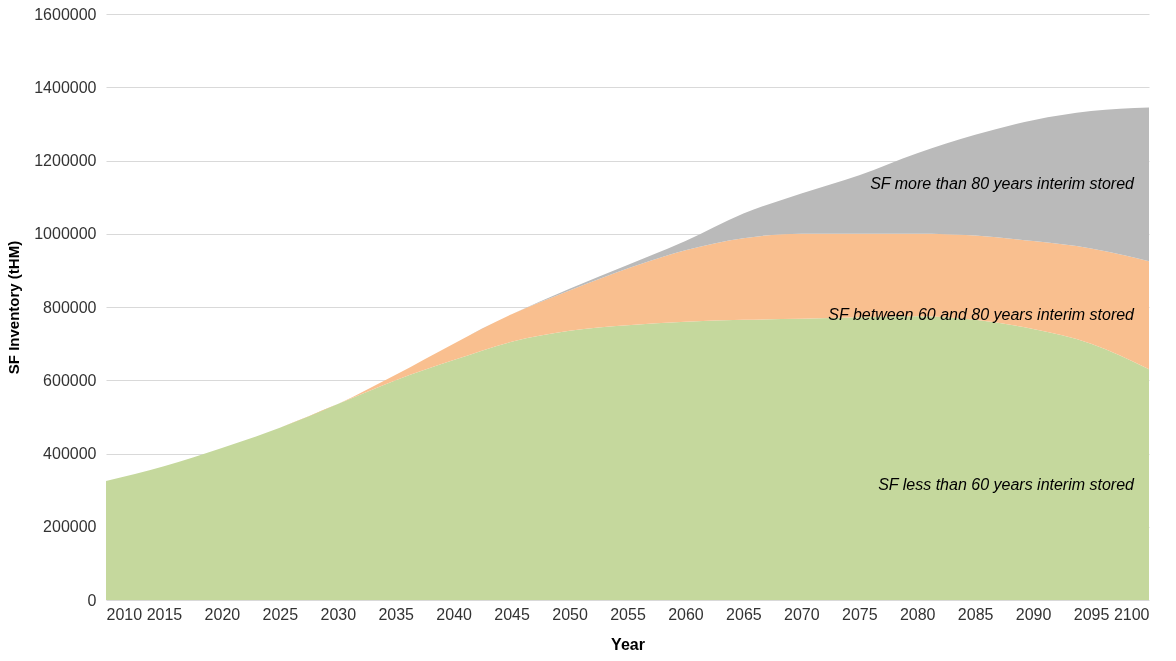 This screenshot has width=1176, height=661. Describe the element at coordinates (92, 600) in the screenshot. I see `y-tick-label: 0` at that location.